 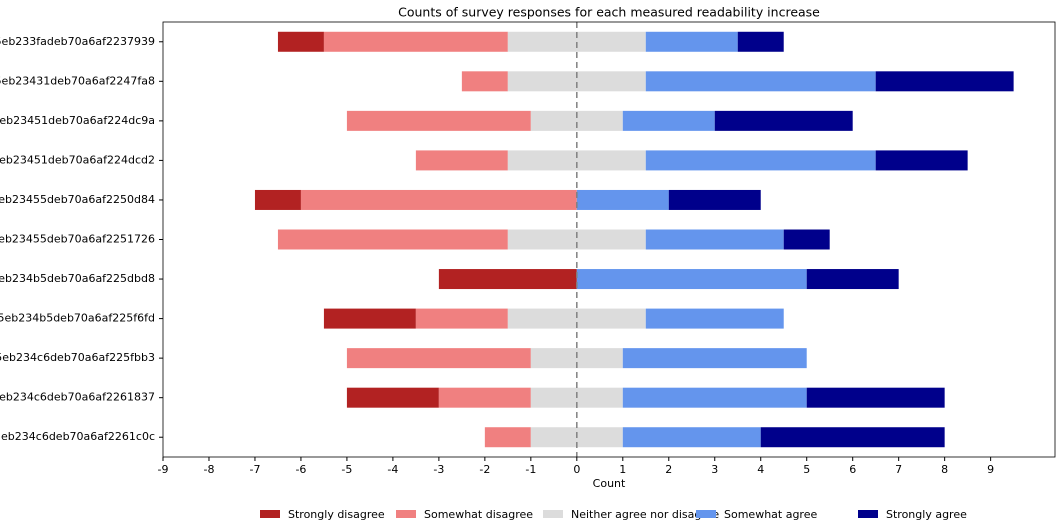 What do you see at coordinates (668, 469) in the screenshot?
I see `x-tick-label: 2` at bounding box center [668, 469].